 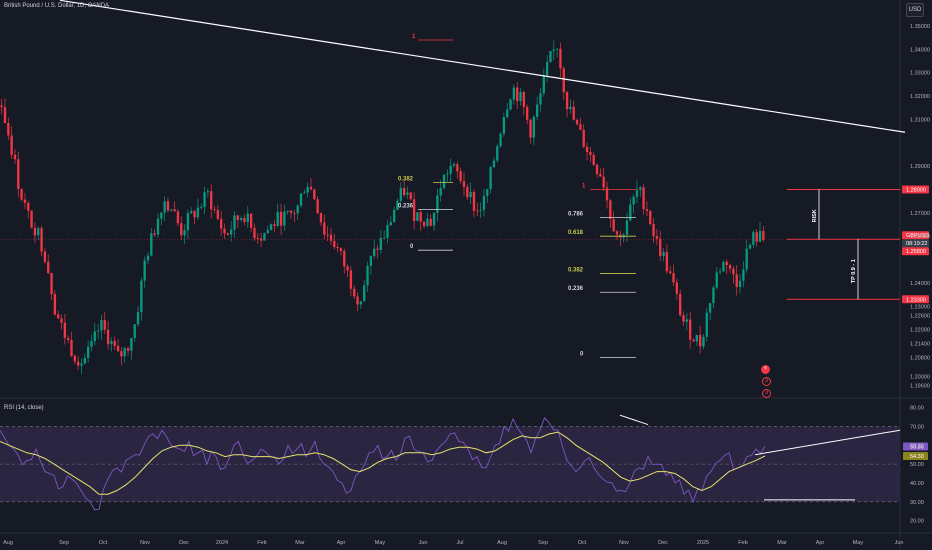 What do you see at coordinates (502, 543) in the screenshot?
I see `time-tick-label: Aug` at bounding box center [502, 543].